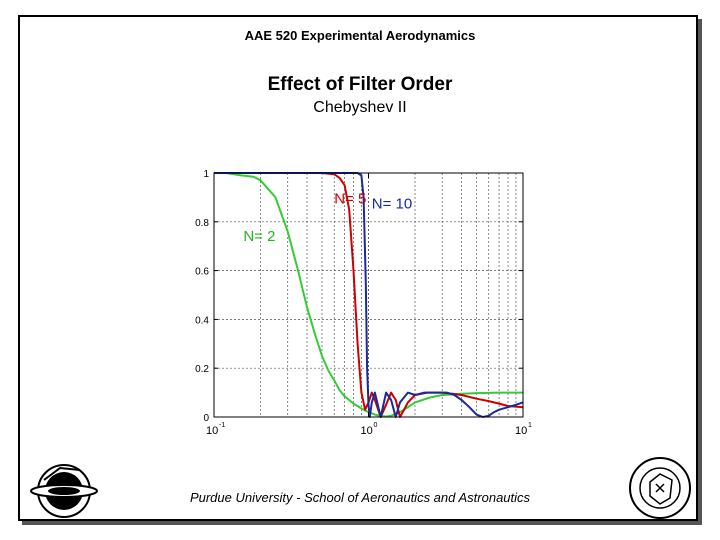 This screenshot has height=540, width=720. What do you see at coordinates (64, 491) in the screenshot?
I see `purdue-seal-logo-left` at bounding box center [64, 491].